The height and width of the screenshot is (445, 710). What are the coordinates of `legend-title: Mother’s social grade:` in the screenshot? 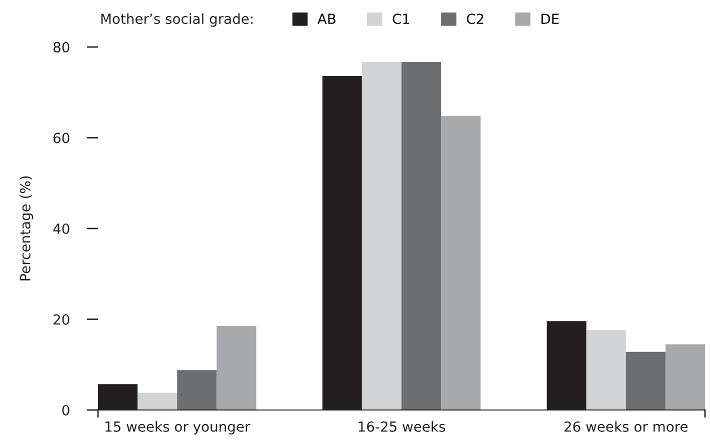 It's located at (177, 20).